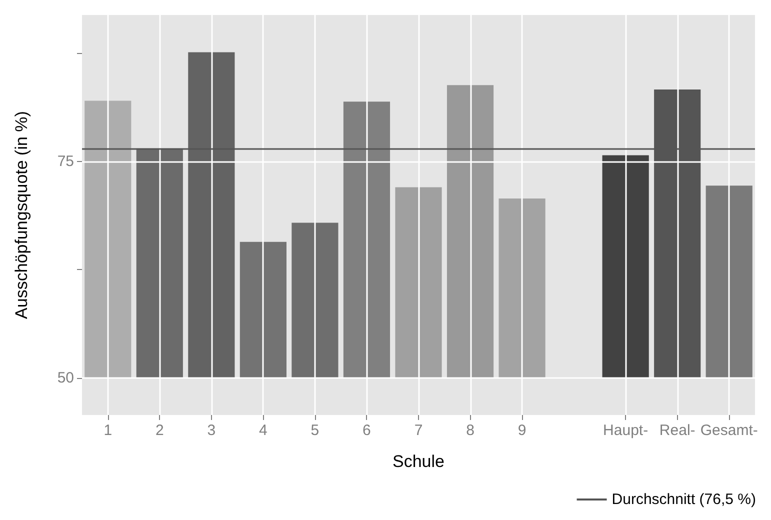 This screenshot has width=771, height=520. I want to click on x-tick-label: Haupt-, so click(625, 430).